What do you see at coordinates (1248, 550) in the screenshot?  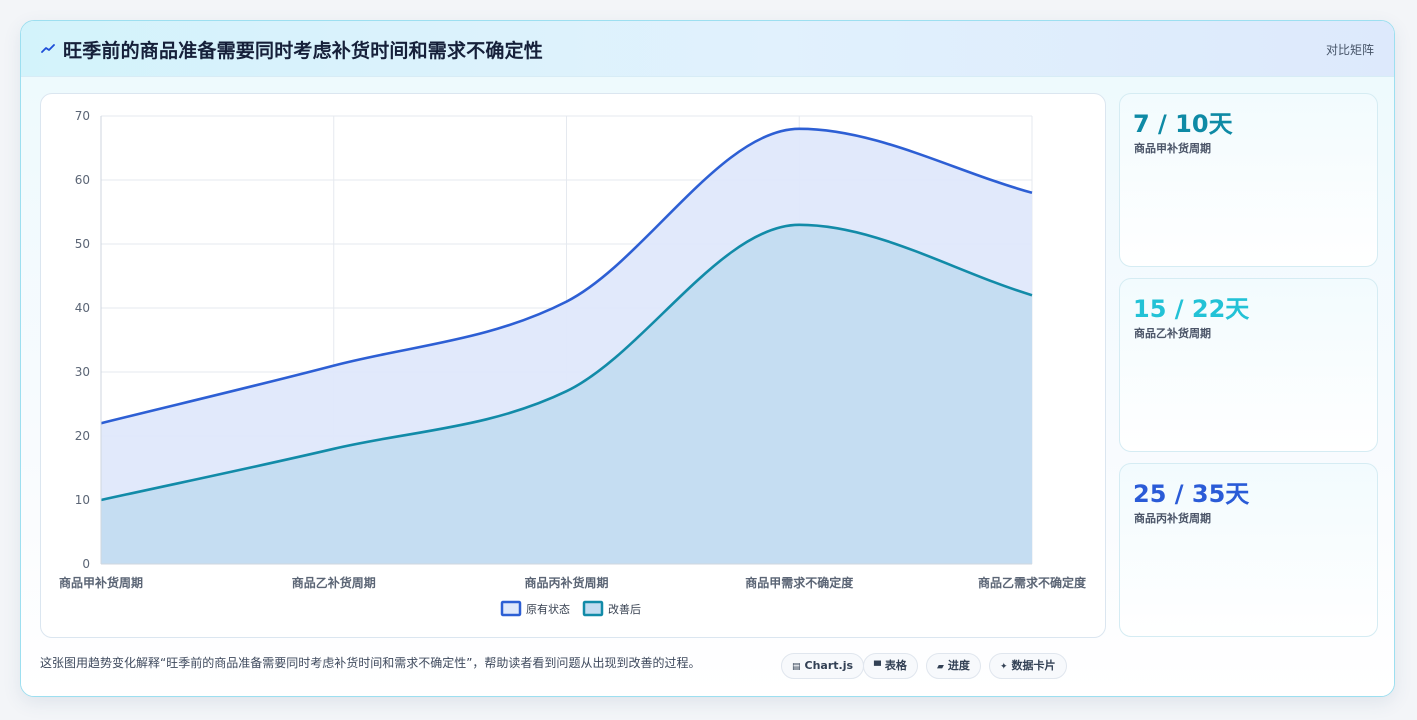 I see `stat-card-3: 25 / 35天 商品丙补货周期` at bounding box center [1248, 550].